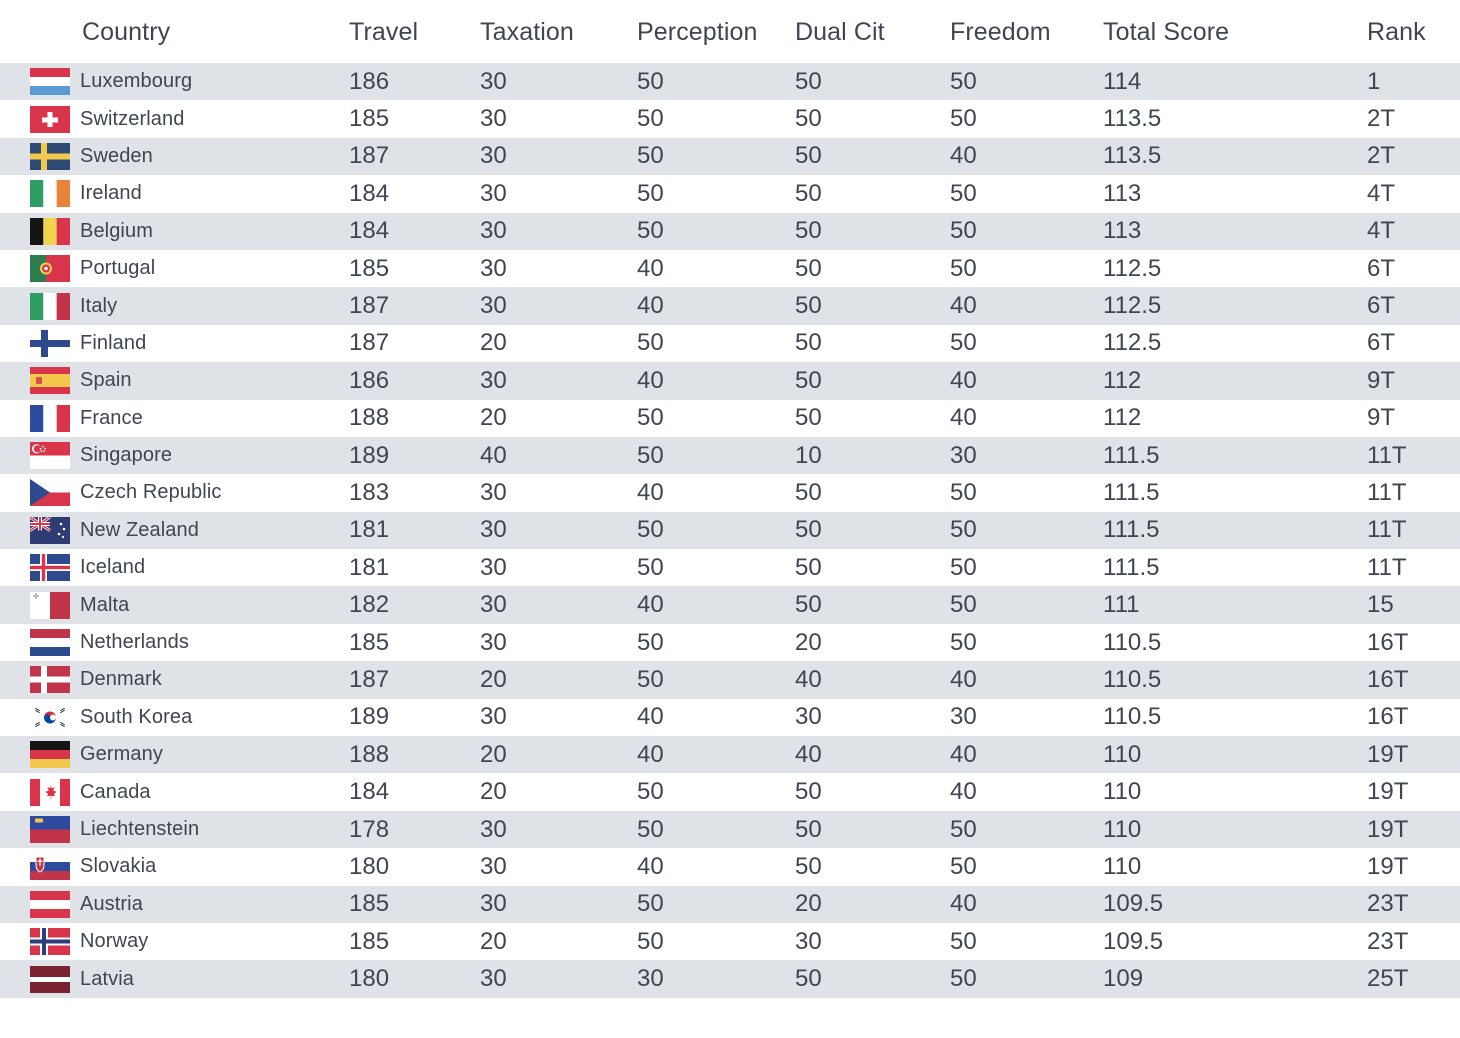 This screenshot has height=1038, width=1460. I want to click on cell-country: Canada, so click(161, 791).